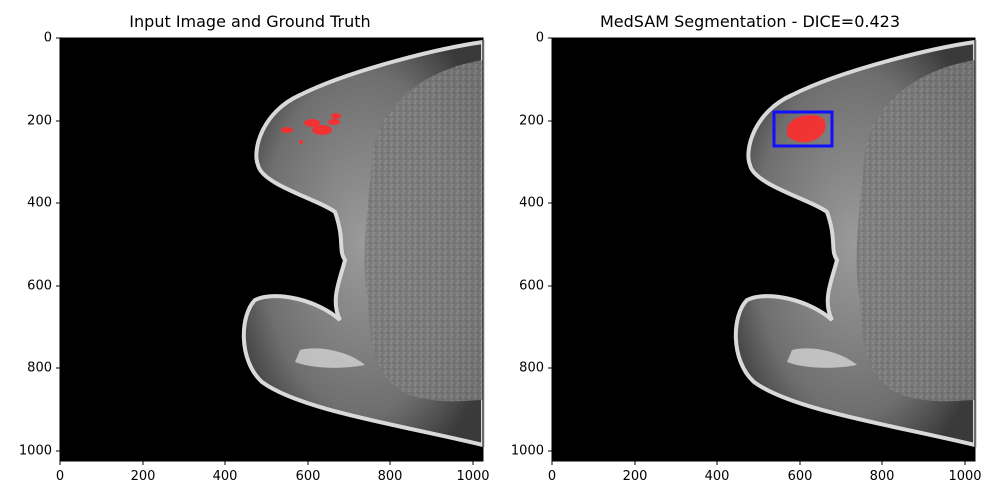  I want to click on predicted-mask, so click(806, 129).